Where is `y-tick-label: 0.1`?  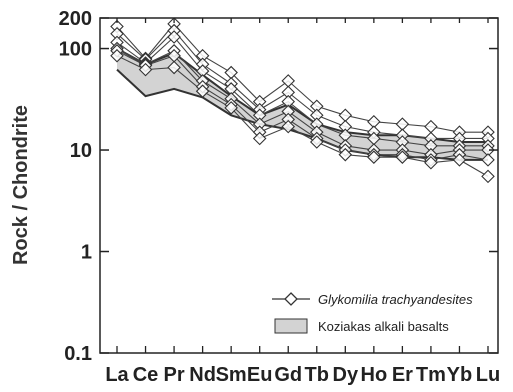
y-tick-label: 0.1 is located at coordinates (78, 354).